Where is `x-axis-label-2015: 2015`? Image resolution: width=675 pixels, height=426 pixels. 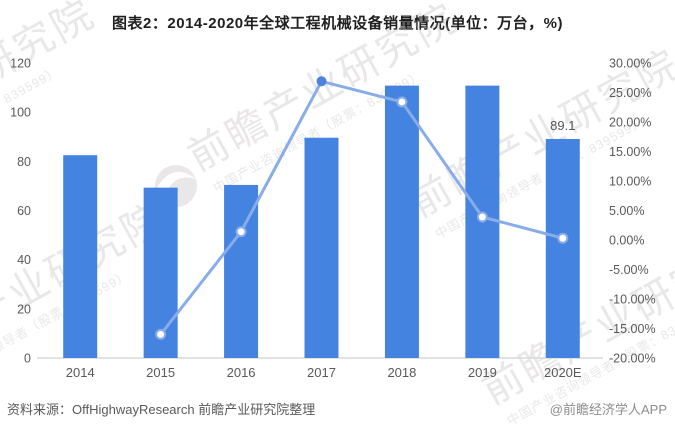
x-axis-label-2015: 2015 is located at coordinates (160, 372).